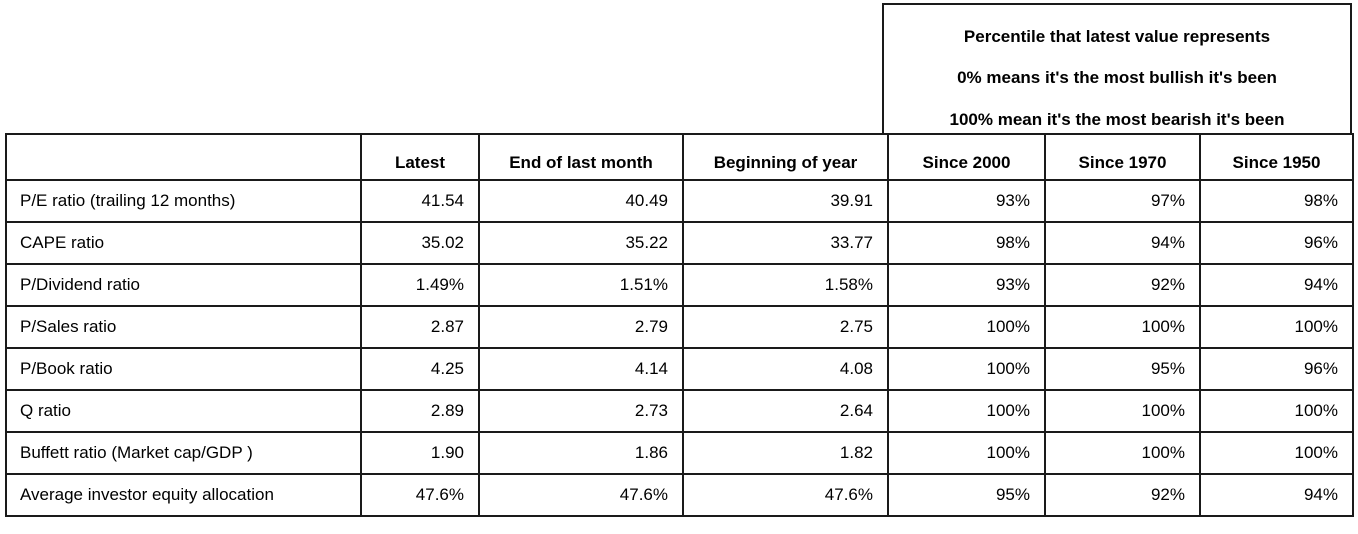 This screenshot has height=534, width=1358. Describe the element at coordinates (420, 157) in the screenshot. I see `header-latest: Latest` at that location.